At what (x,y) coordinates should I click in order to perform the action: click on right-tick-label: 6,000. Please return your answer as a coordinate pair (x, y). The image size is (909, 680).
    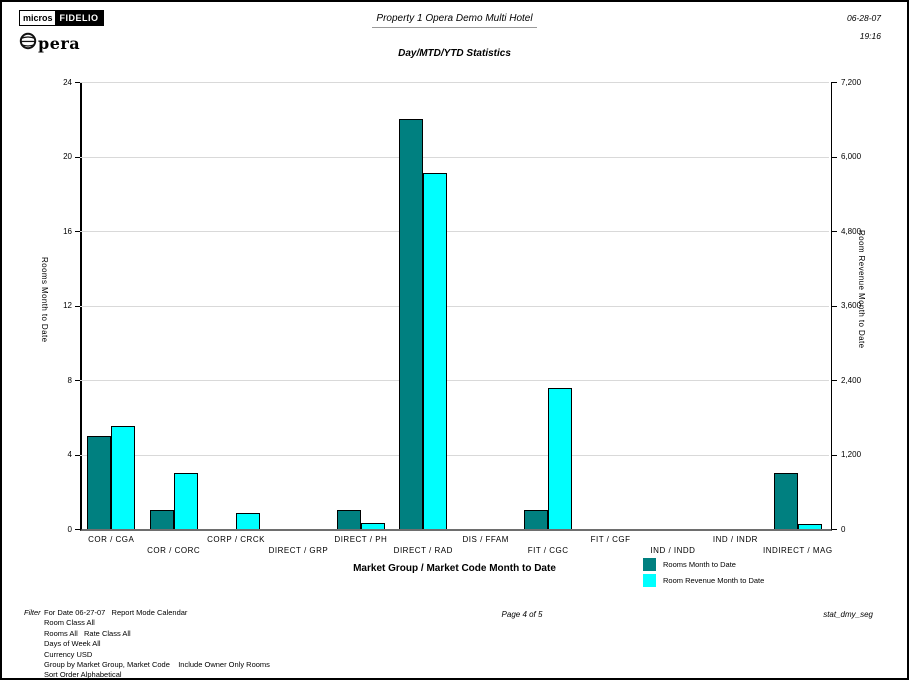
    Looking at the image, I should click on (851, 156).